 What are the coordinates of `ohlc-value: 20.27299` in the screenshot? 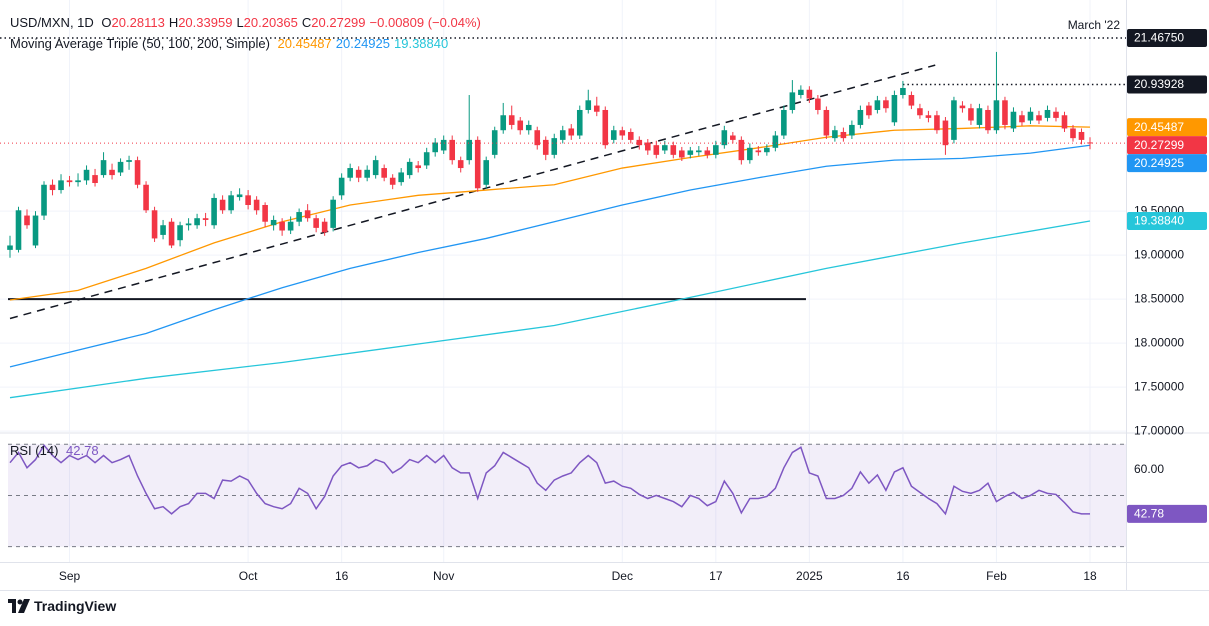 It's located at (338, 22).